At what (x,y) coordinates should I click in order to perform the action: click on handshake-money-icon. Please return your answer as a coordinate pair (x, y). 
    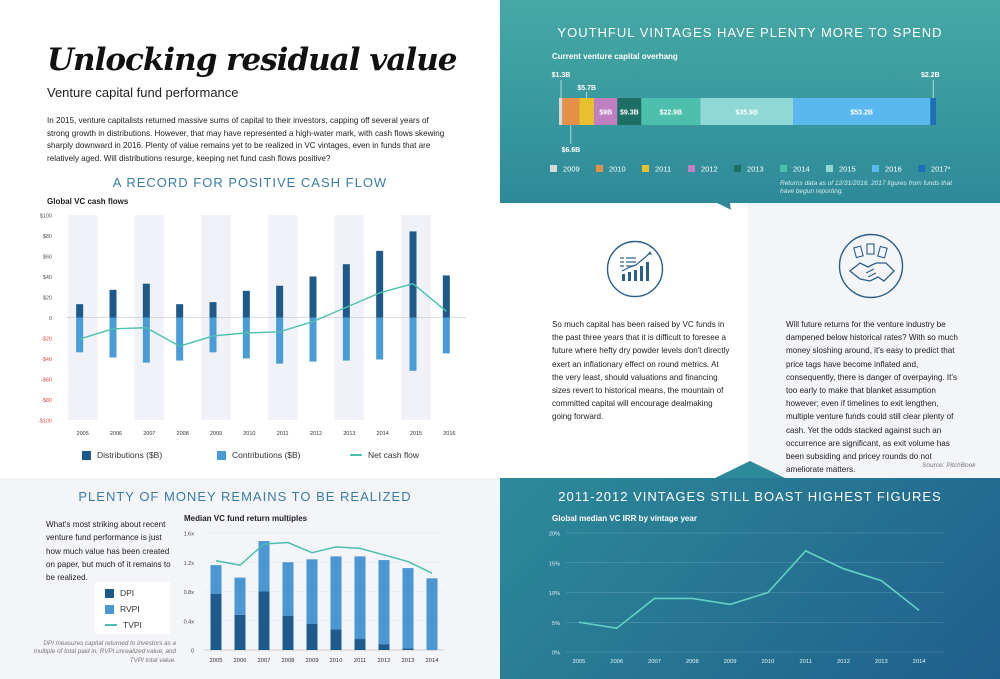
    Looking at the image, I should click on (871, 266).